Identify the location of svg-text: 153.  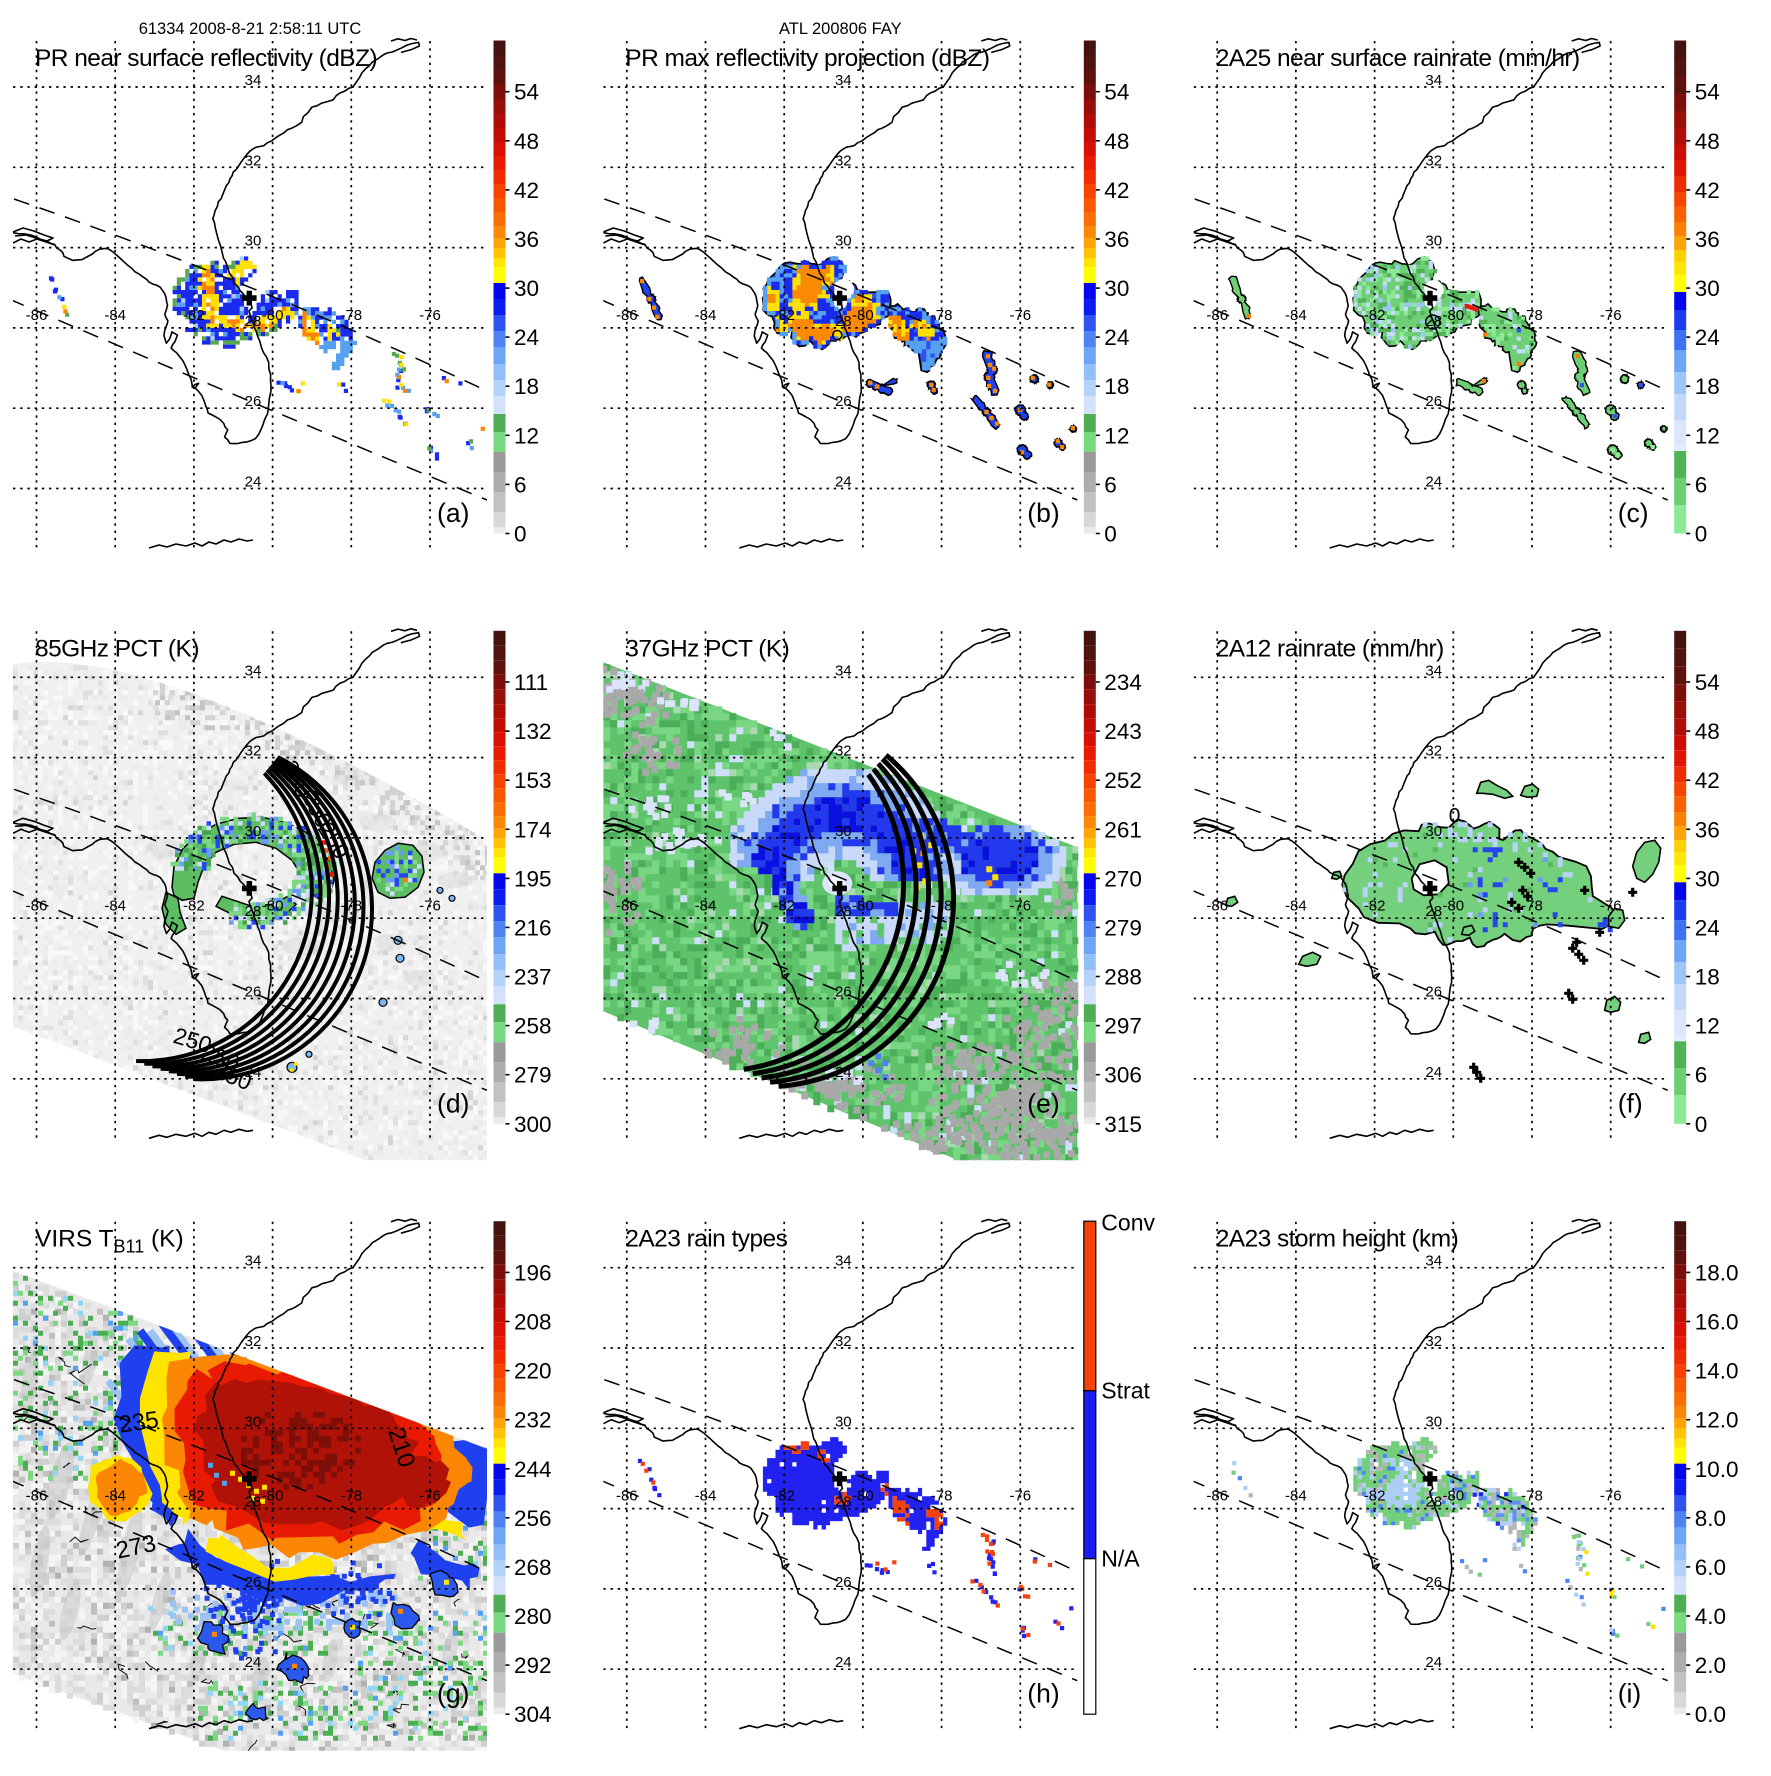
(533, 780).